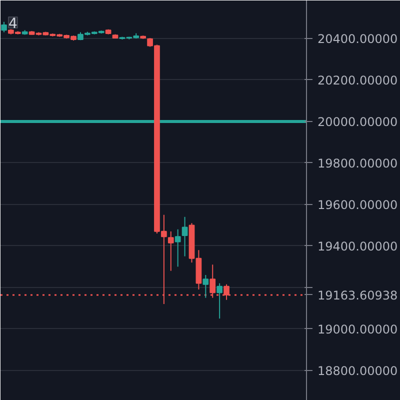 Image resolution: width=400 pixels, height=400 pixels. What do you see at coordinates (358, 205) in the screenshot?
I see `y-tick-label: 19600.00000` at bounding box center [358, 205].